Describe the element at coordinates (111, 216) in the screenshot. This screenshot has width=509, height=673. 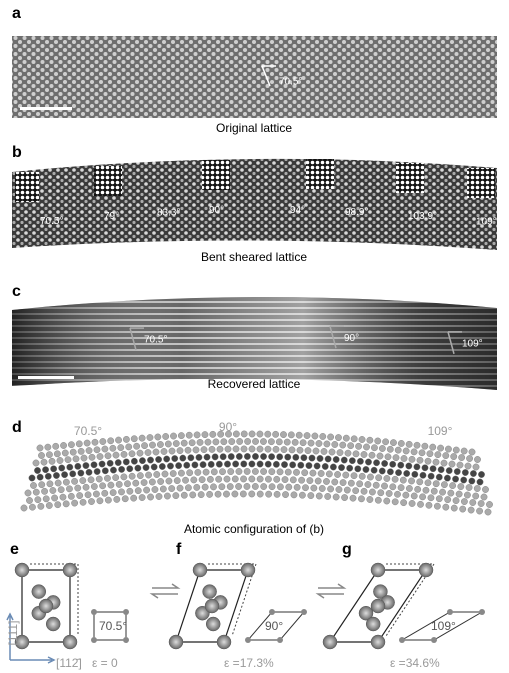
I see `angle-label: 79°` at that location.